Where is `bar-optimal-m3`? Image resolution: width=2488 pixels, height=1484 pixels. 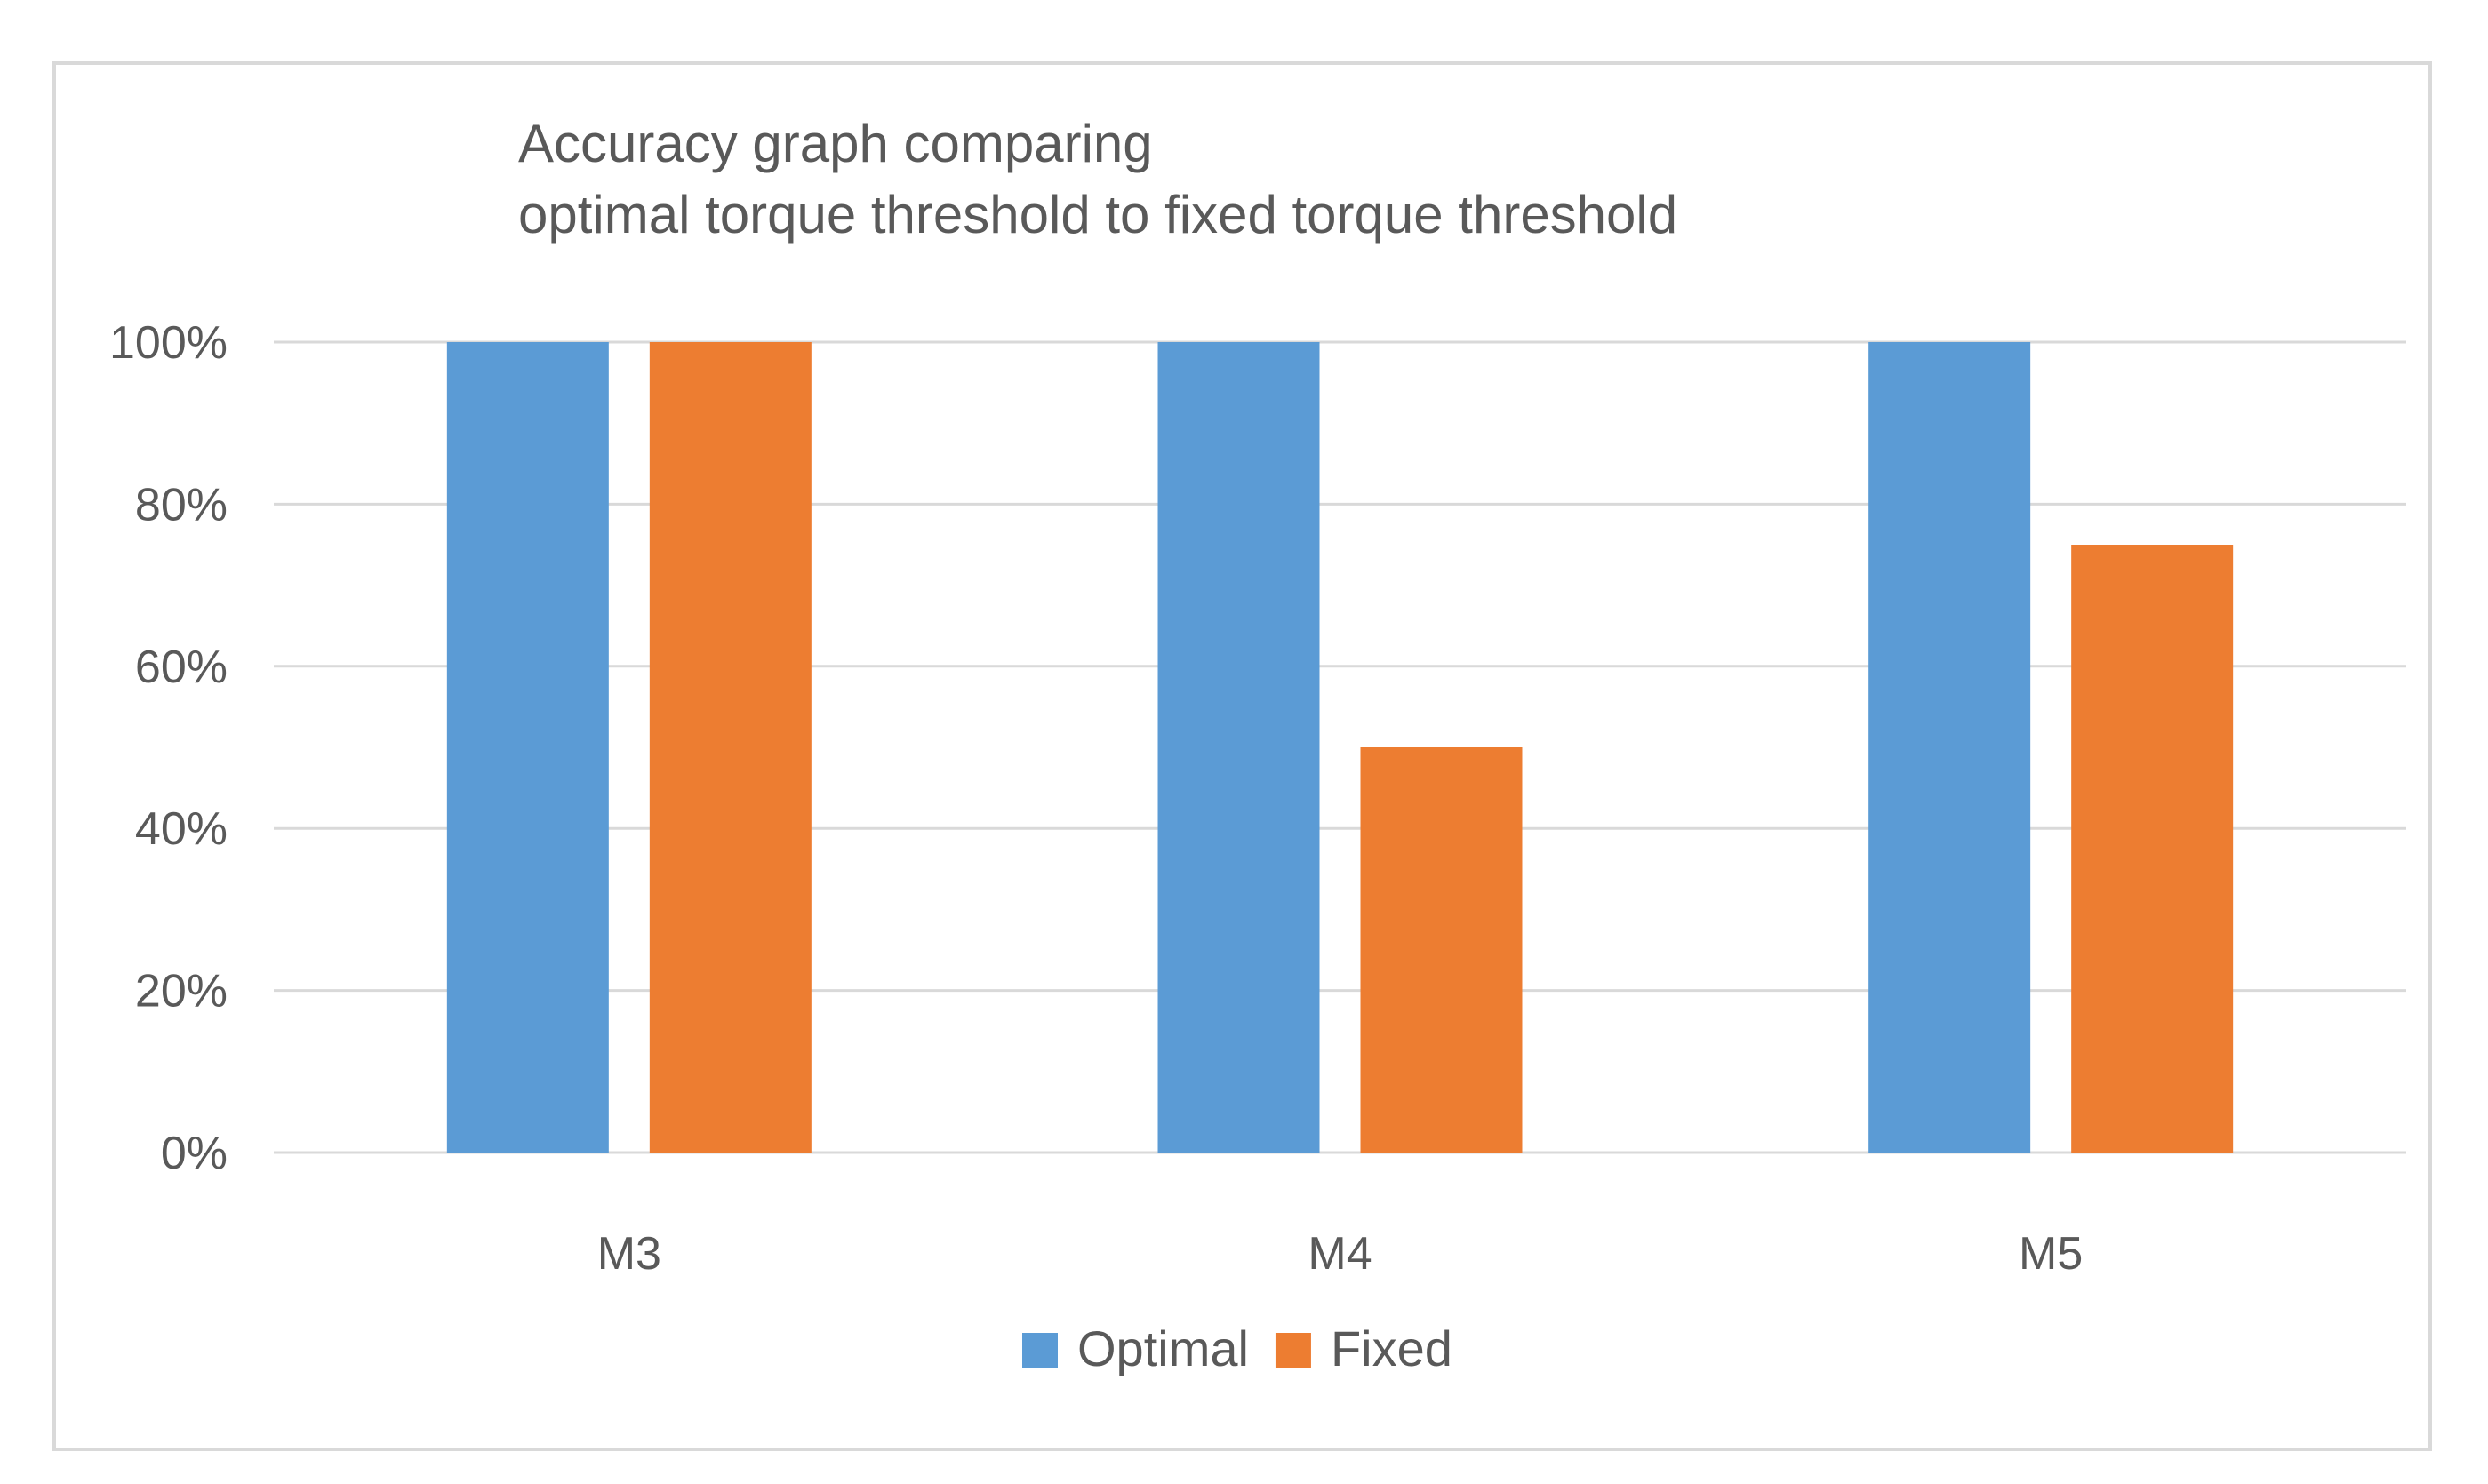
bar-optimal-m3 is located at coordinates (527, 748).